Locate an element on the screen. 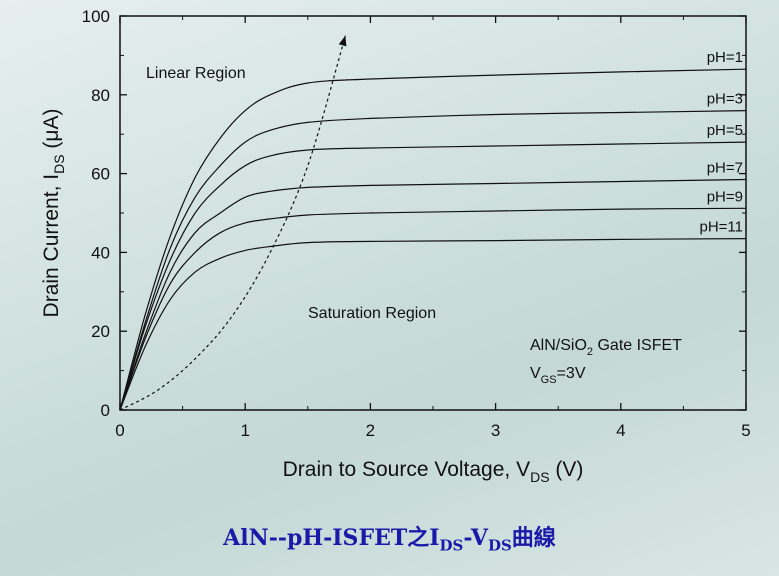 Image resolution: width=779 pixels, height=576 pixels. series-label: pH=1 is located at coordinates (725, 57).